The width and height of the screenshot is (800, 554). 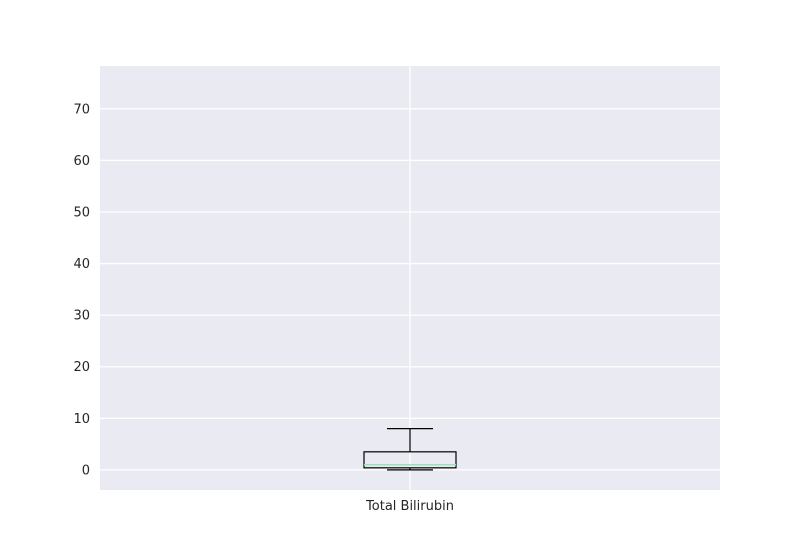 I want to click on y-tick-label: 20, so click(x=81, y=367).